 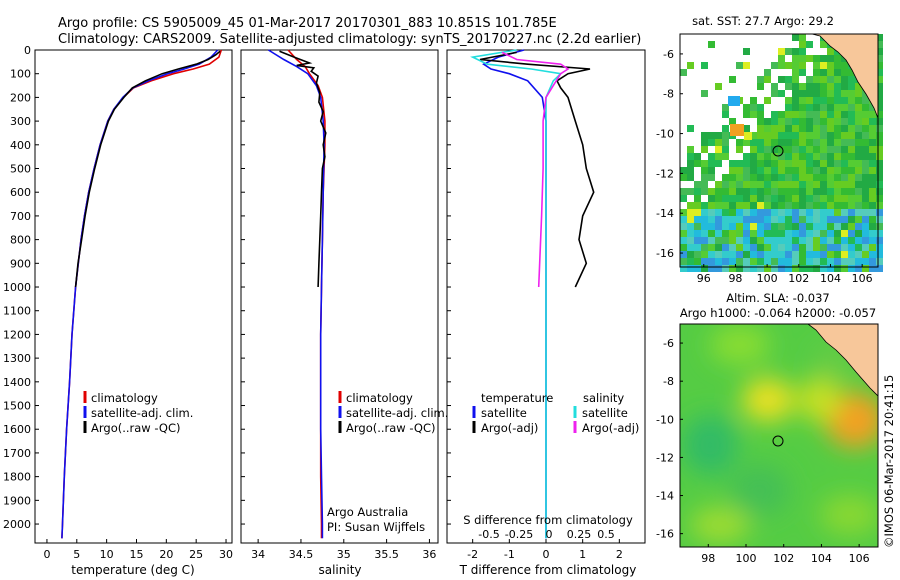 What do you see at coordinates (20, 240) in the screenshot?
I see `y-tick-label: 800` at bounding box center [20, 240].